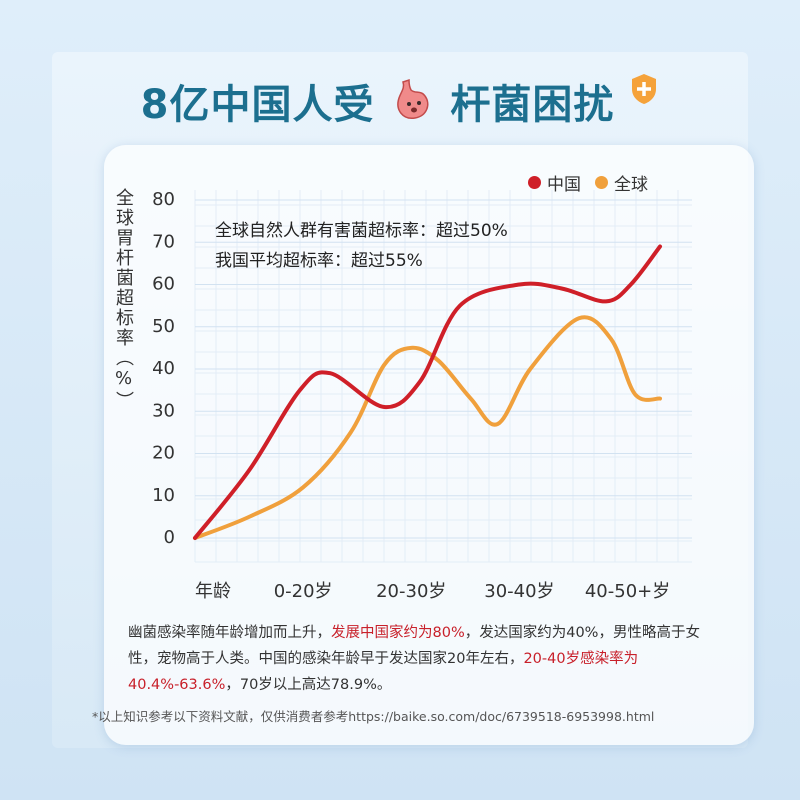 The image size is (800, 800). What do you see at coordinates (532, 105) in the screenshot?
I see `title-text: 杆菌困扰` at bounding box center [532, 105].